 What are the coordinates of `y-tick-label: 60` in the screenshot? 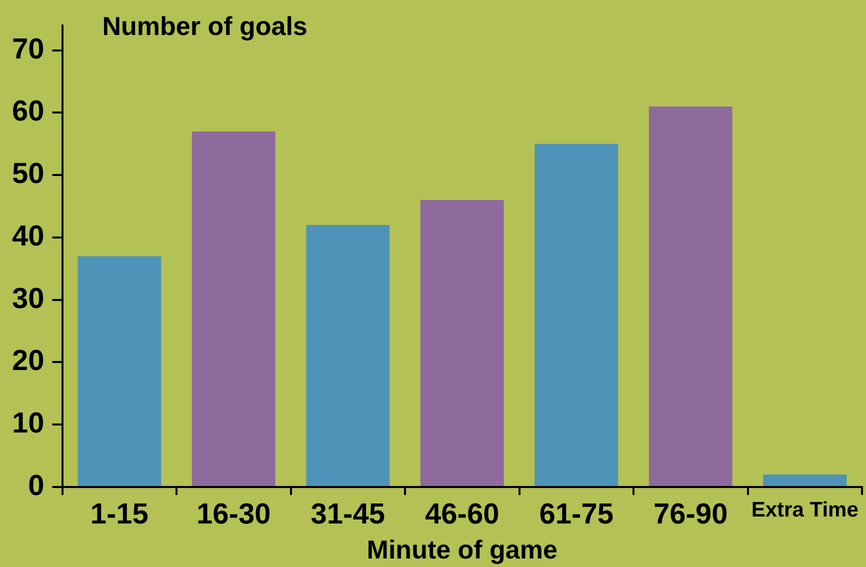 It's located at (28, 112).